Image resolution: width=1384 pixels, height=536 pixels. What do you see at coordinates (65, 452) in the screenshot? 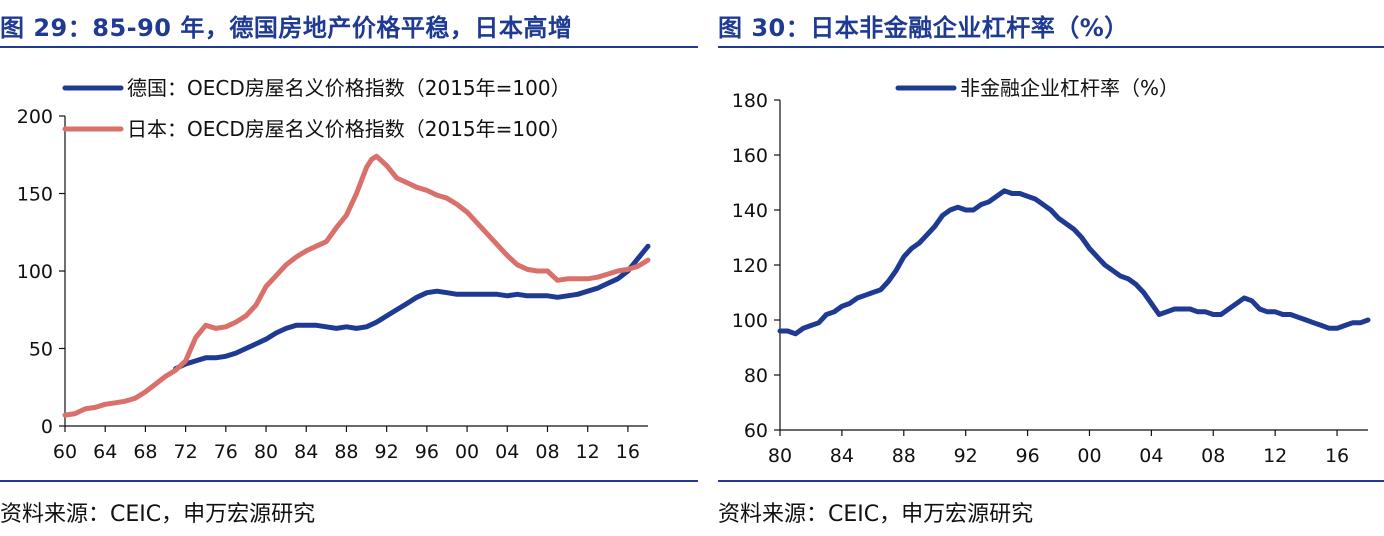
I see `x-tick-label: 60` at bounding box center [65, 452].